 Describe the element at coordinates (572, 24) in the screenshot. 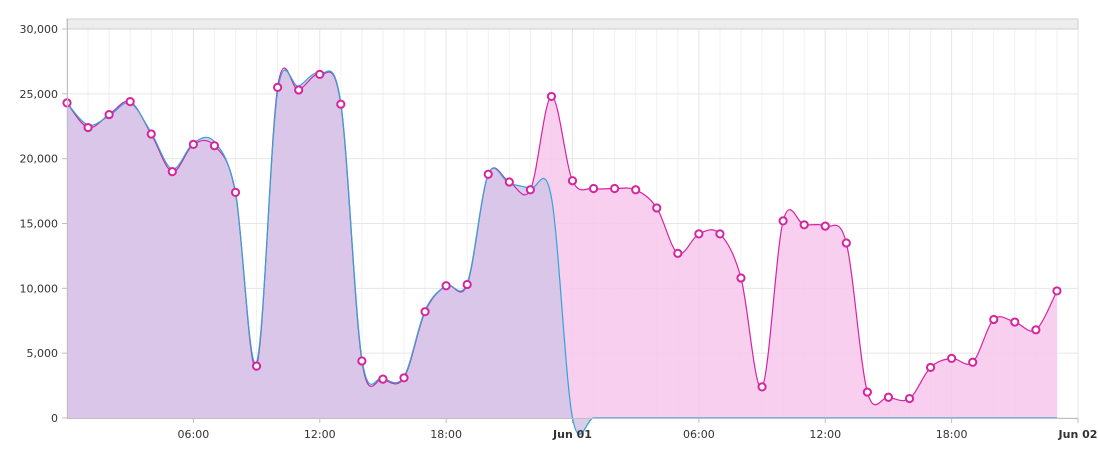

I see `top-scroll-band` at that location.